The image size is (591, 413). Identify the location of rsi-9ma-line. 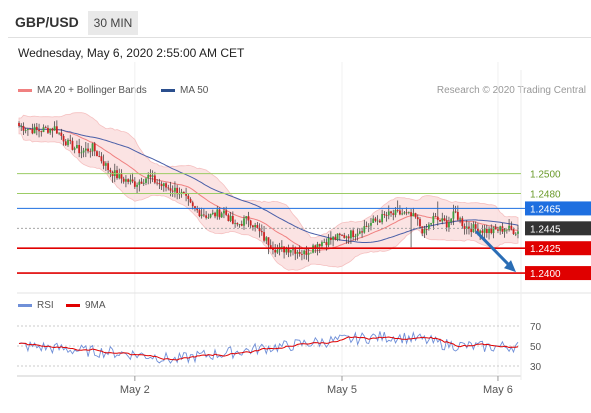
(268, 348).